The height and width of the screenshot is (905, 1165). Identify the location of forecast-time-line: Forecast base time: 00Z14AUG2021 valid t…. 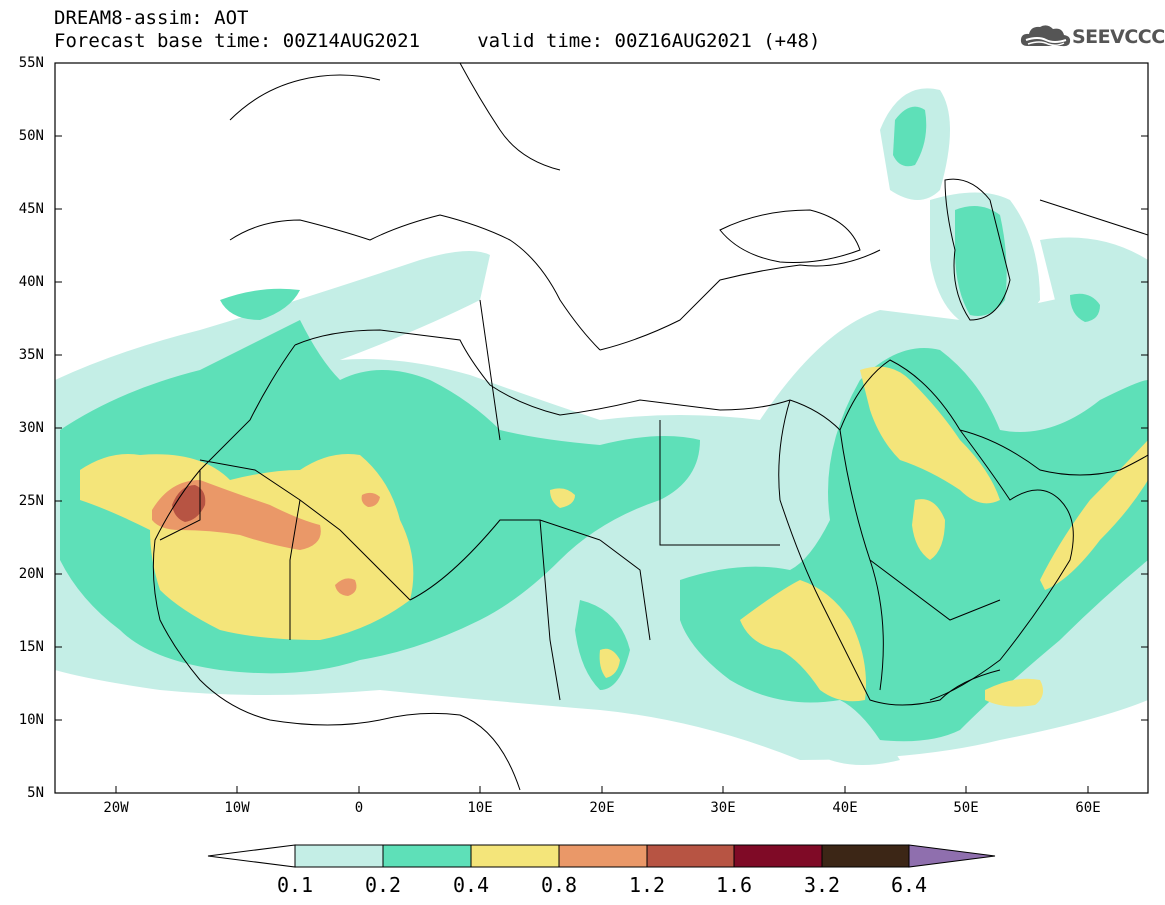
(437, 41).